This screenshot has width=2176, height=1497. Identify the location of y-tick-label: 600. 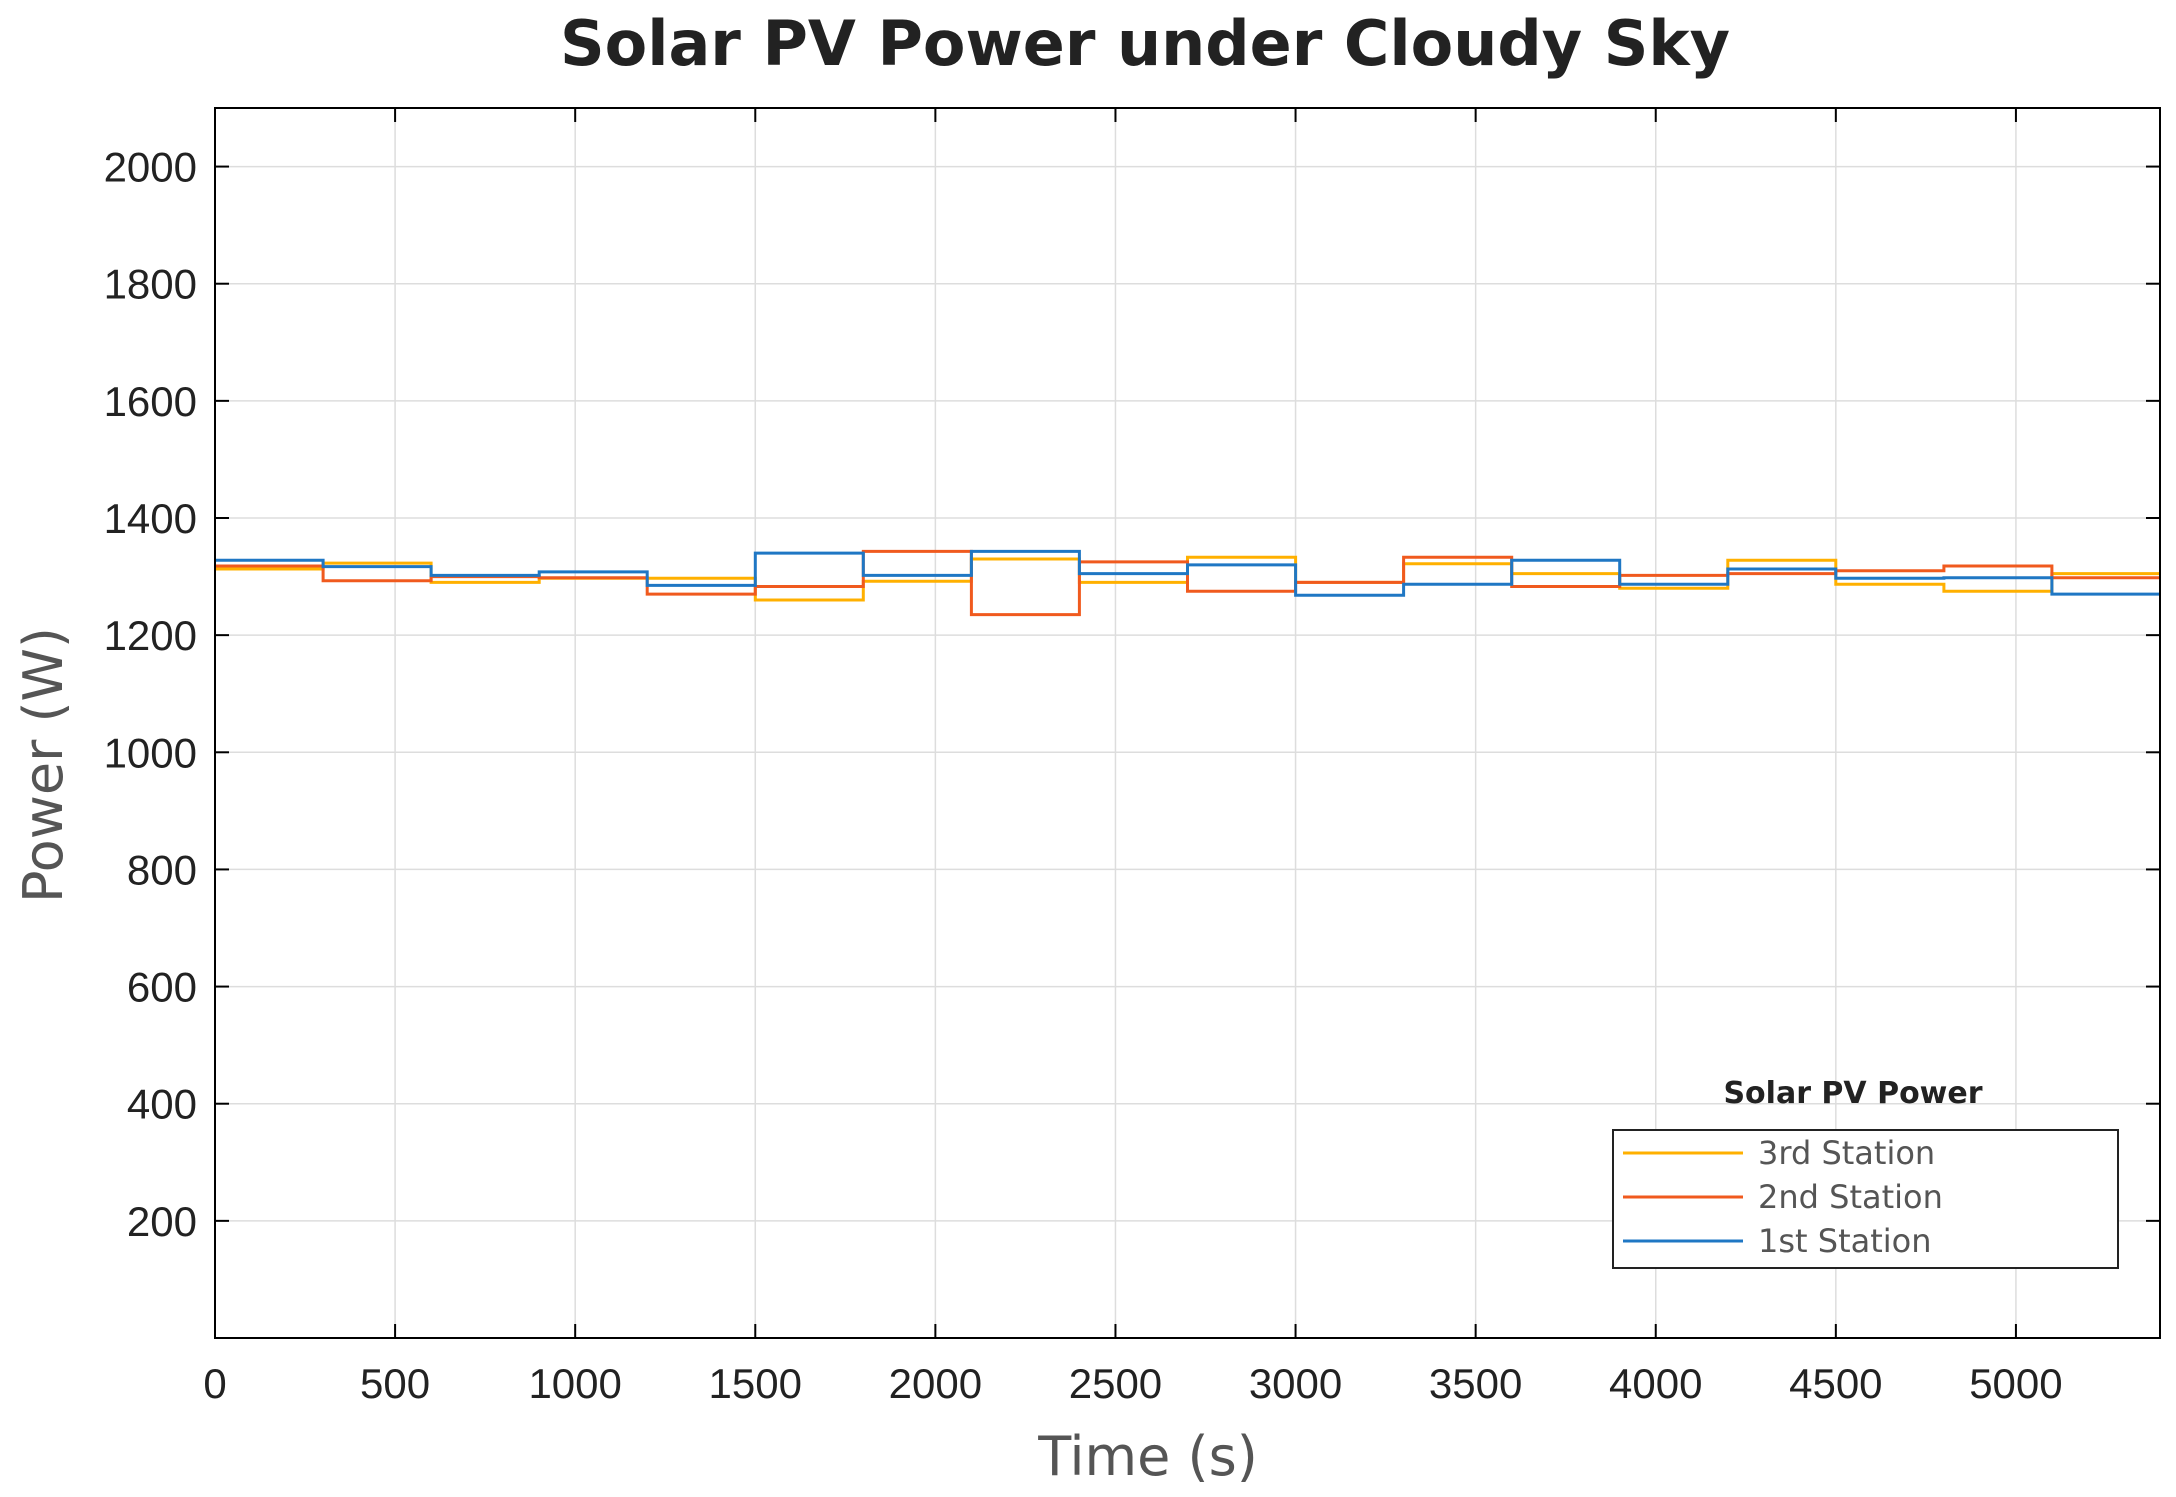
(162, 987).